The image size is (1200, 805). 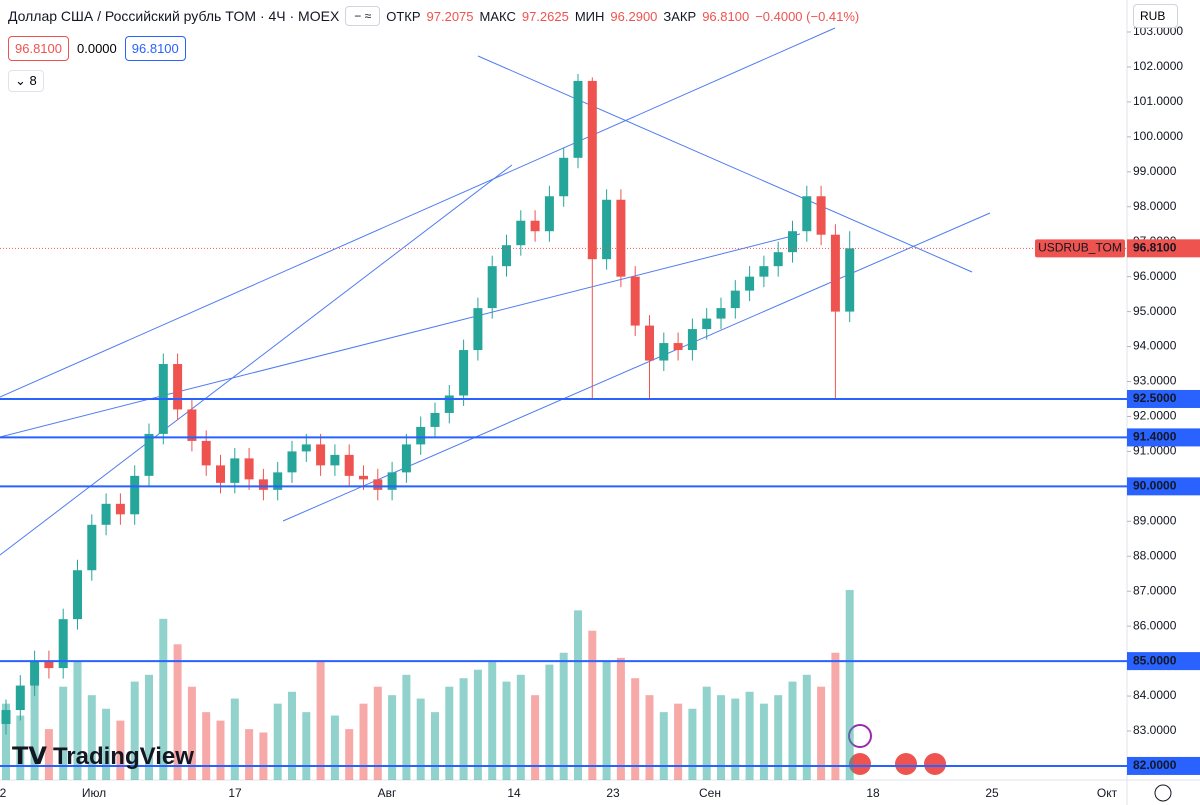 What do you see at coordinates (1155, 730) in the screenshot?
I see `y-tick-label: 83.0000` at bounding box center [1155, 730].